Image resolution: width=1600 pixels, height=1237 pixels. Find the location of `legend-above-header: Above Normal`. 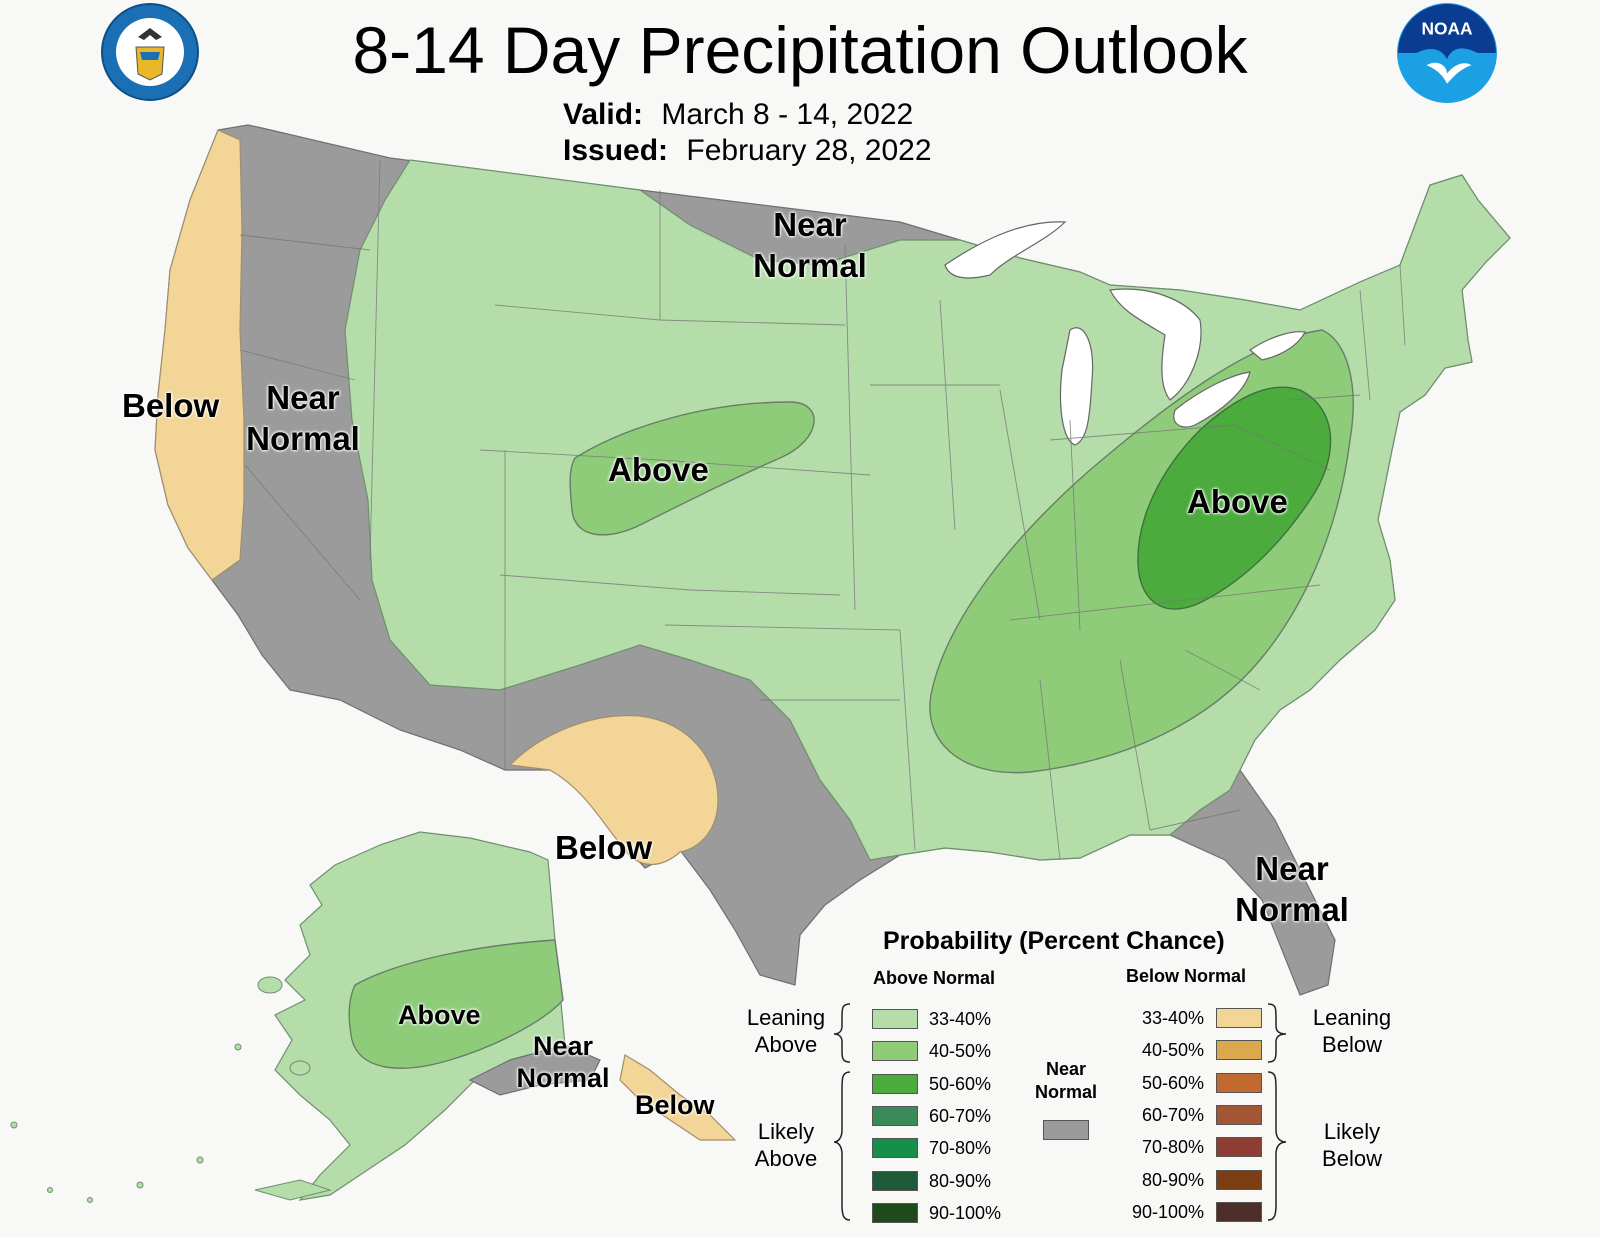

legend-above-header: Above Normal is located at coordinates (934, 978).